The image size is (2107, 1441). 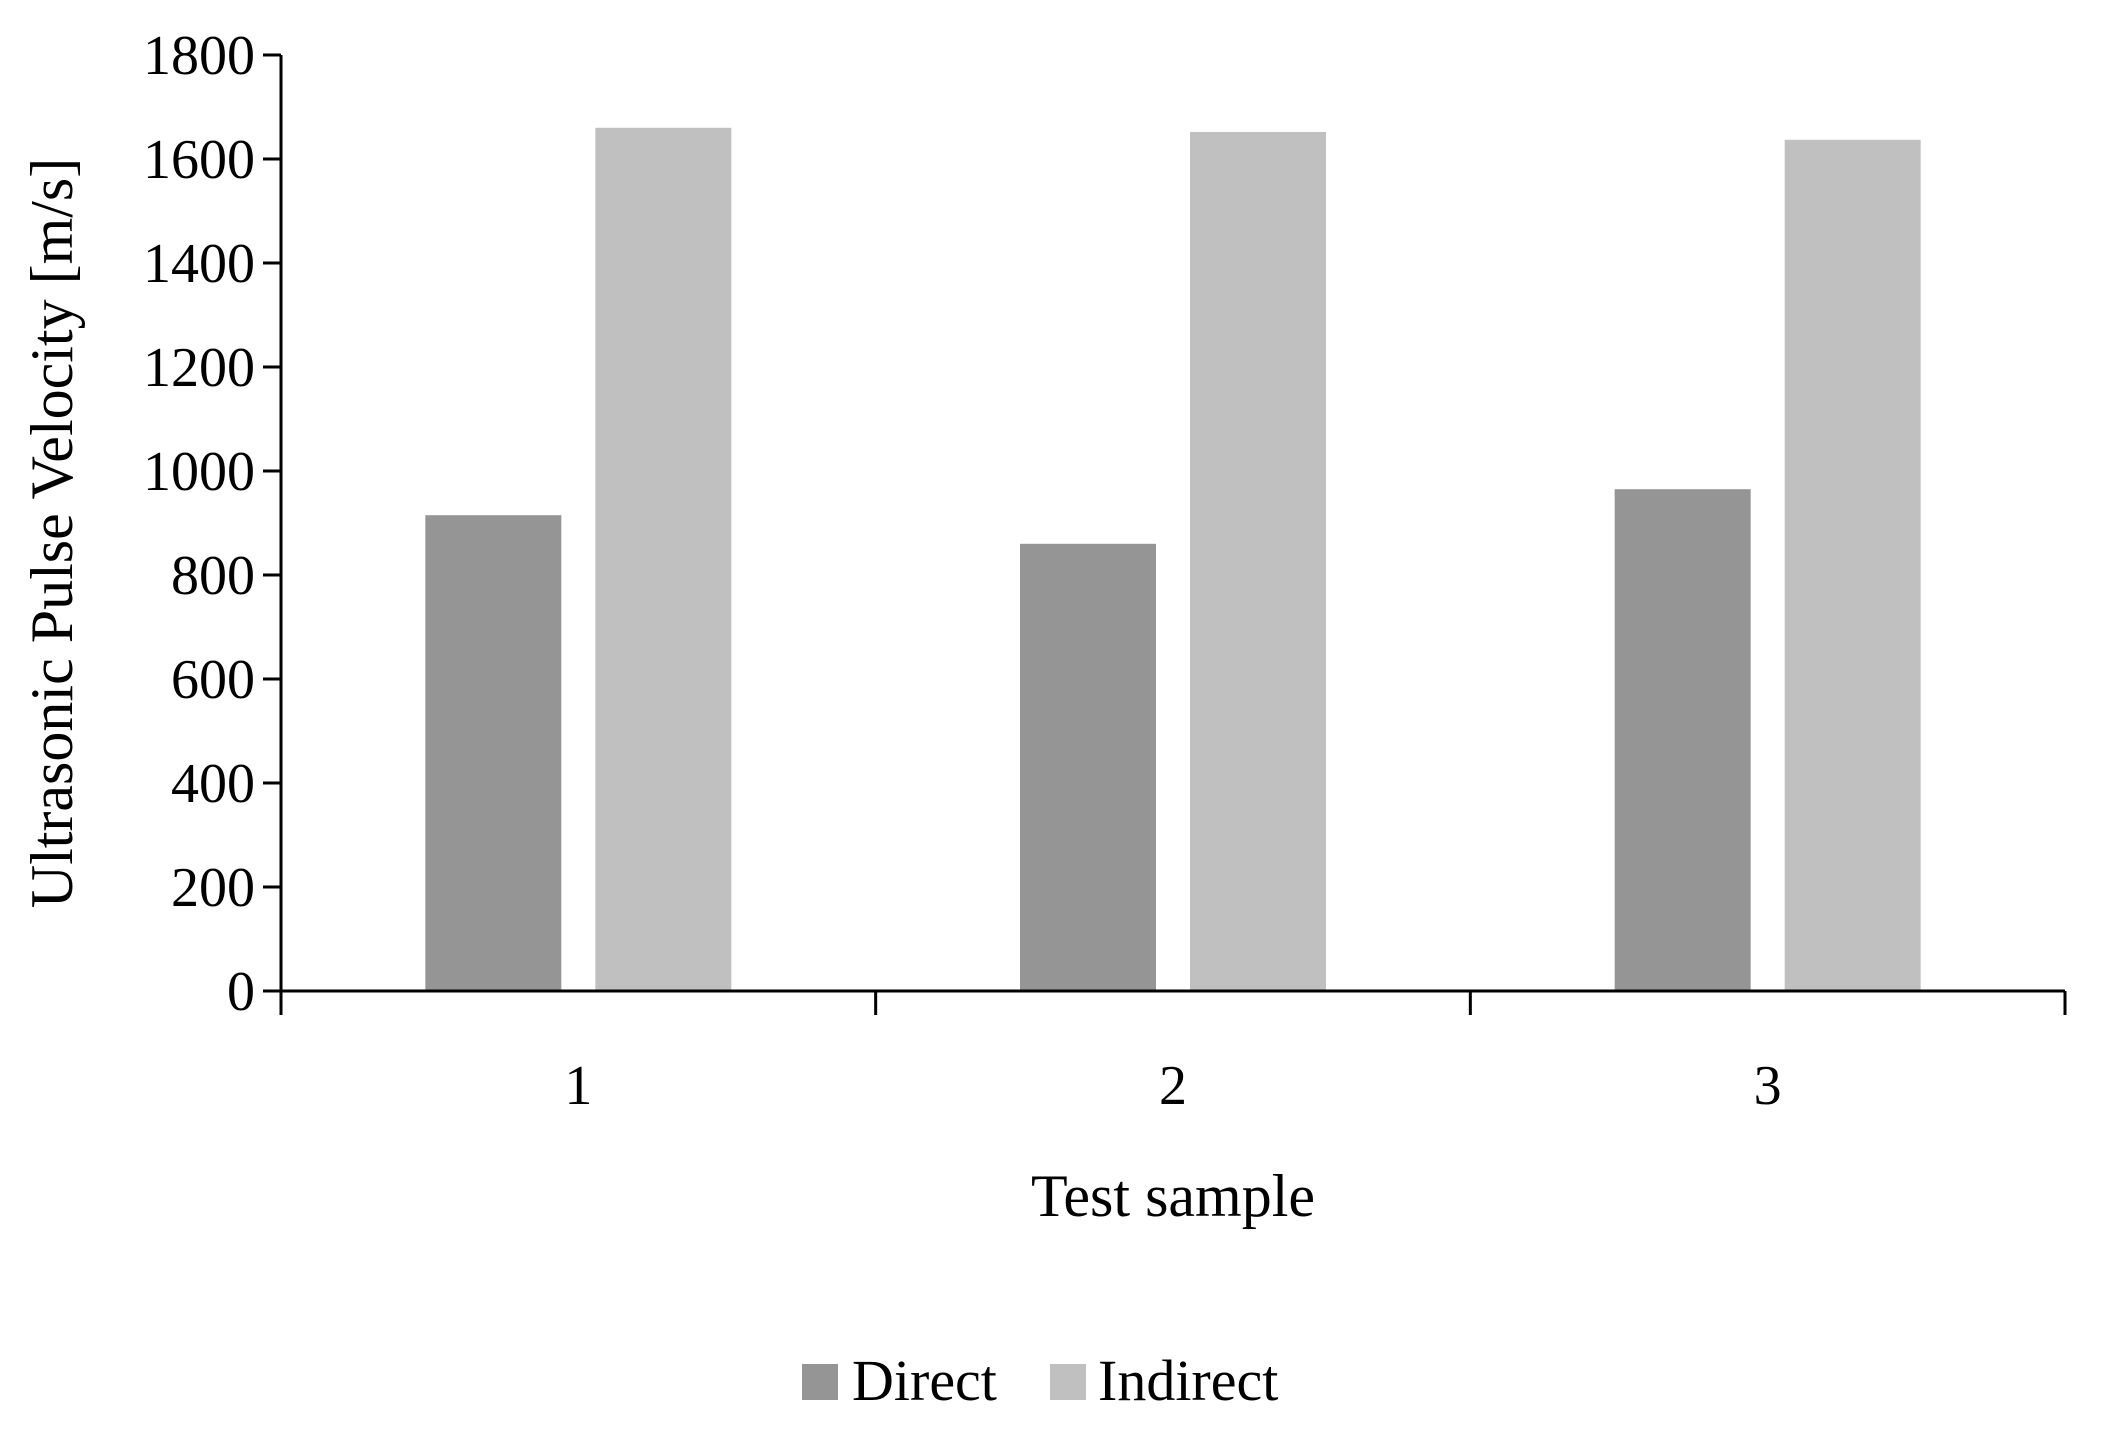 I want to click on y-tick-label: 0, so click(x=241, y=992).